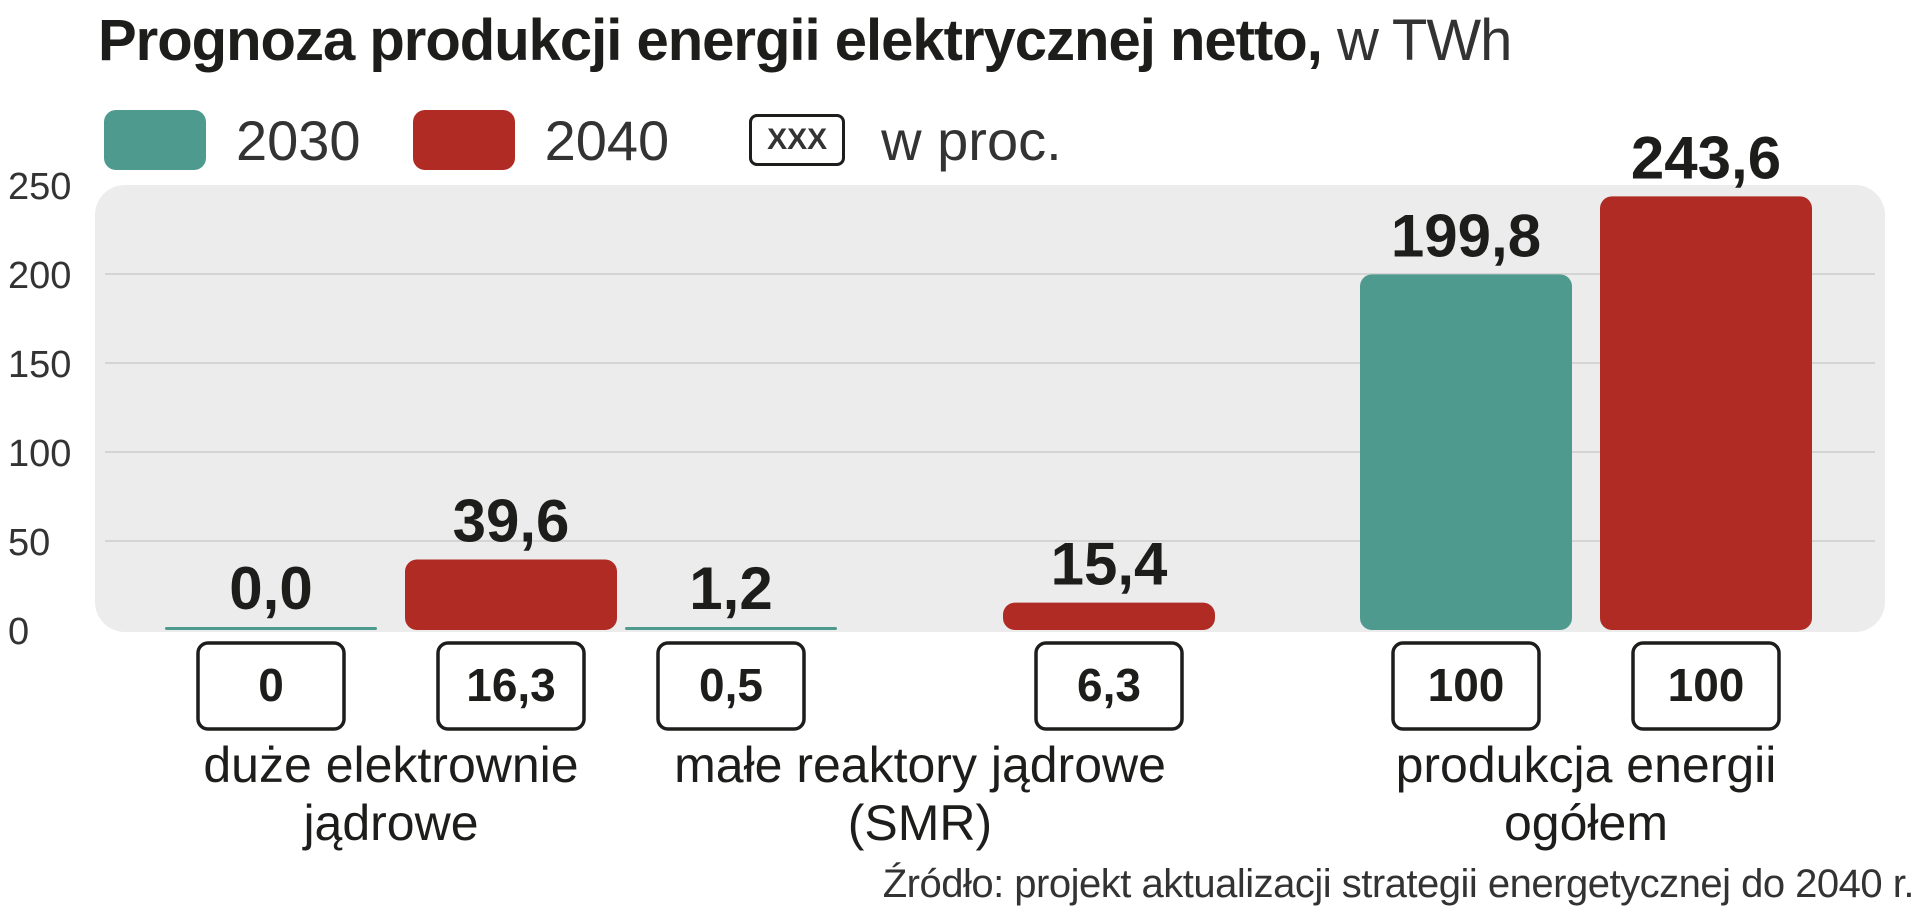 The image size is (1920, 918). I want to click on legend-percent-box: XXX, so click(797, 140).